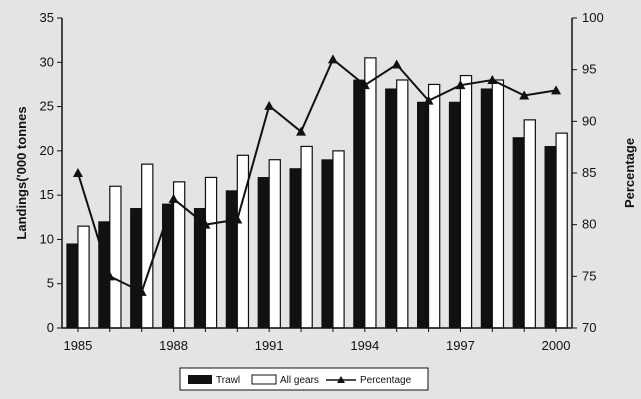 Image resolution: width=641 pixels, height=399 pixels. What do you see at coordinates (486, 208) in the screenshot?
I see `trawl-bar-1998` at bounding box center [486, 208].